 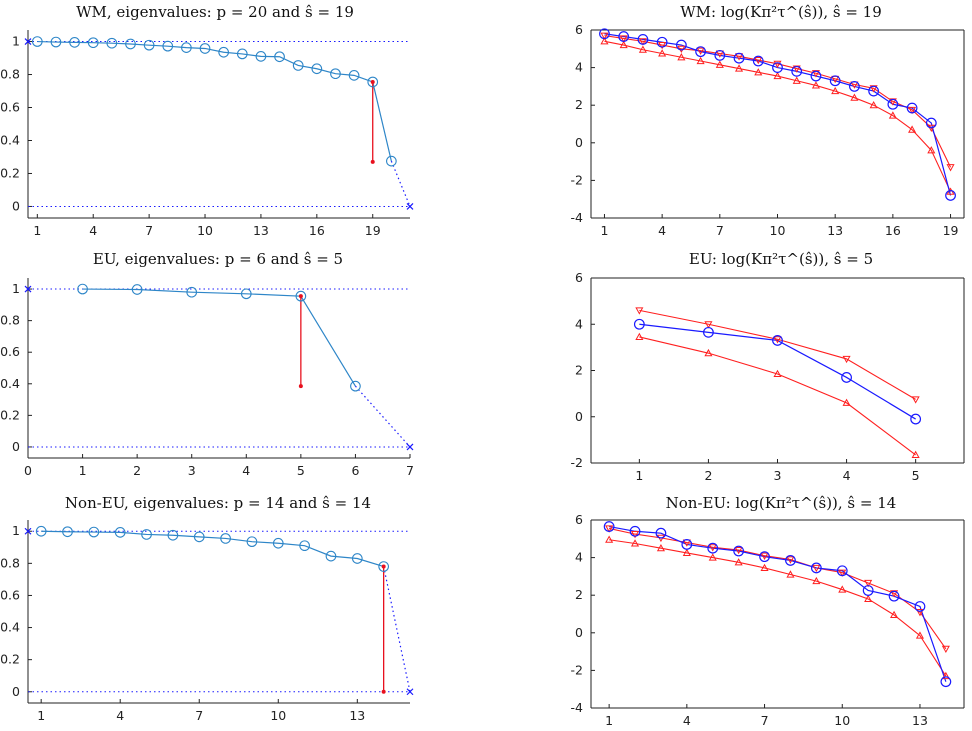 I want to click on y-tick-label: 1, so click(x=16, y=41).